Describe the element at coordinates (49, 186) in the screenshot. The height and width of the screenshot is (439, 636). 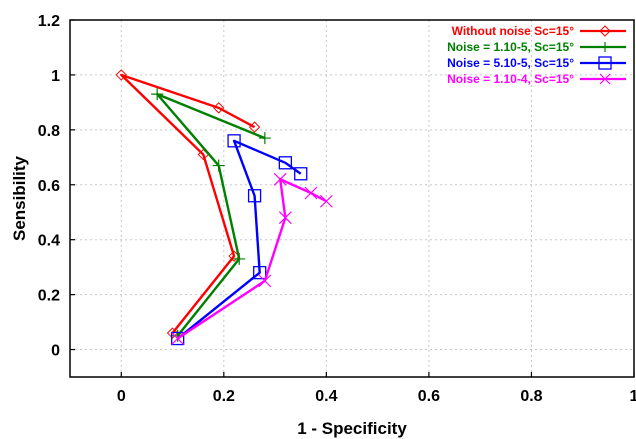
I see `y-tick-label: 0.6` at that location.